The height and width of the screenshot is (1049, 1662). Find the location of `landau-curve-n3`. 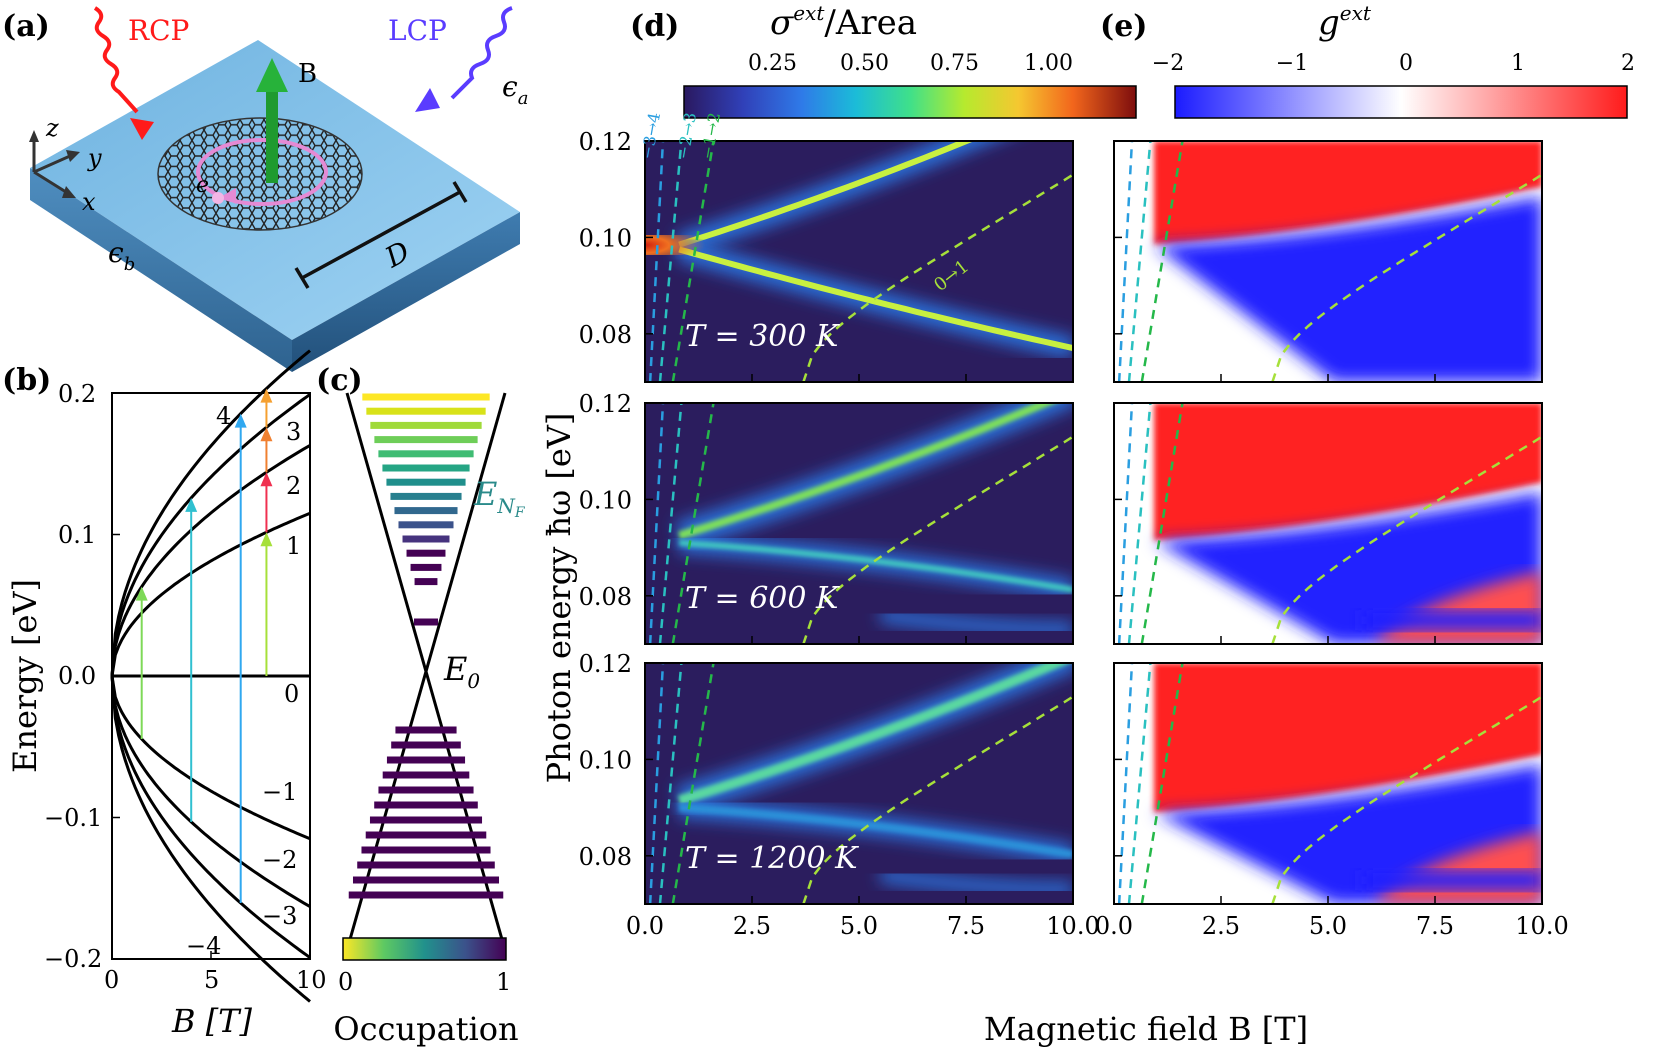

landau-curve-n3 is located at coordinates (210, 535).